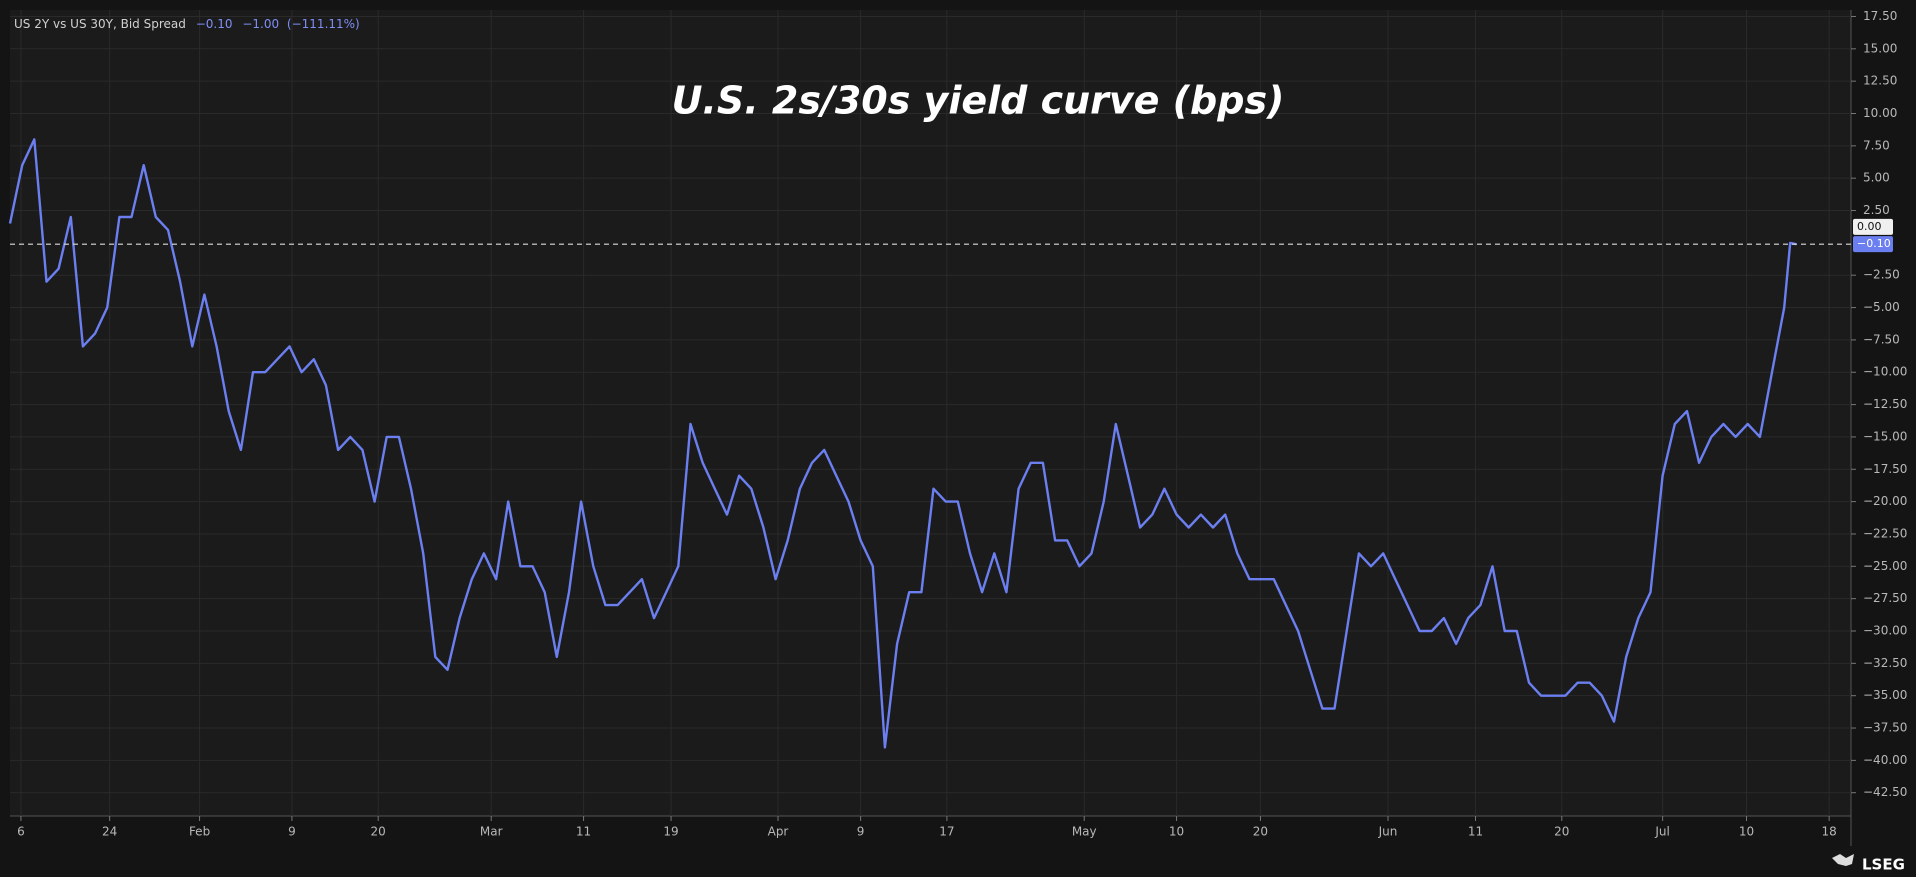 Image resolution: width=1916 pixels, height=877 pixels. What do you see at coordinates (1880, 16) in the screenshot?
I see `y-tick-label: 17.50` at bounding box center [1880, 16].